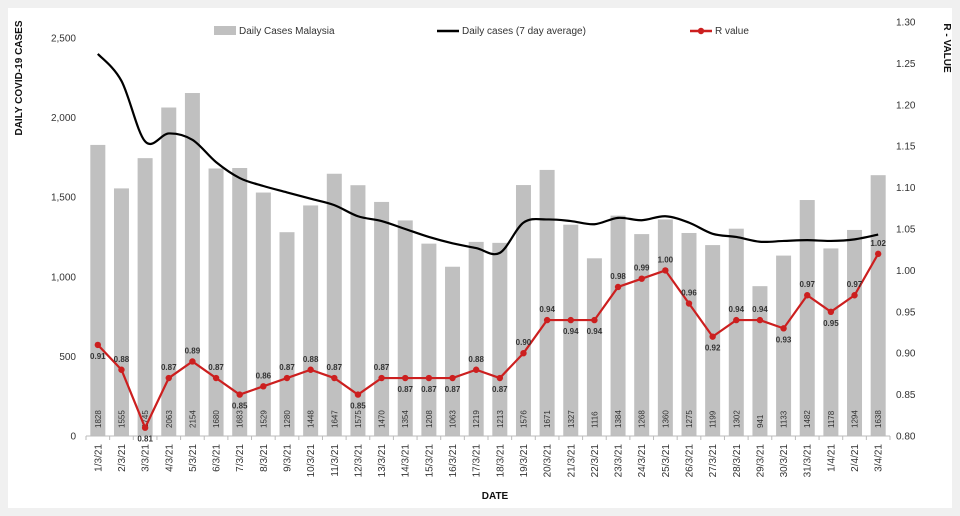 This screenshot has width=960, height=516. I want to click on bar-value-label: 1745, so click(145, 419).